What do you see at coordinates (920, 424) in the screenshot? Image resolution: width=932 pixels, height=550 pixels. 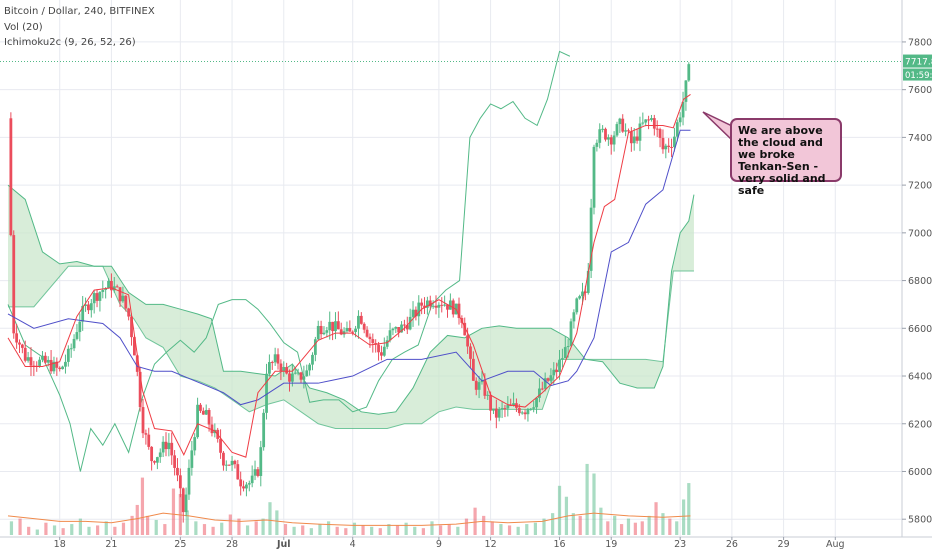 I see `y-tick-label: 6200.0` at bounding box center [920, 424].